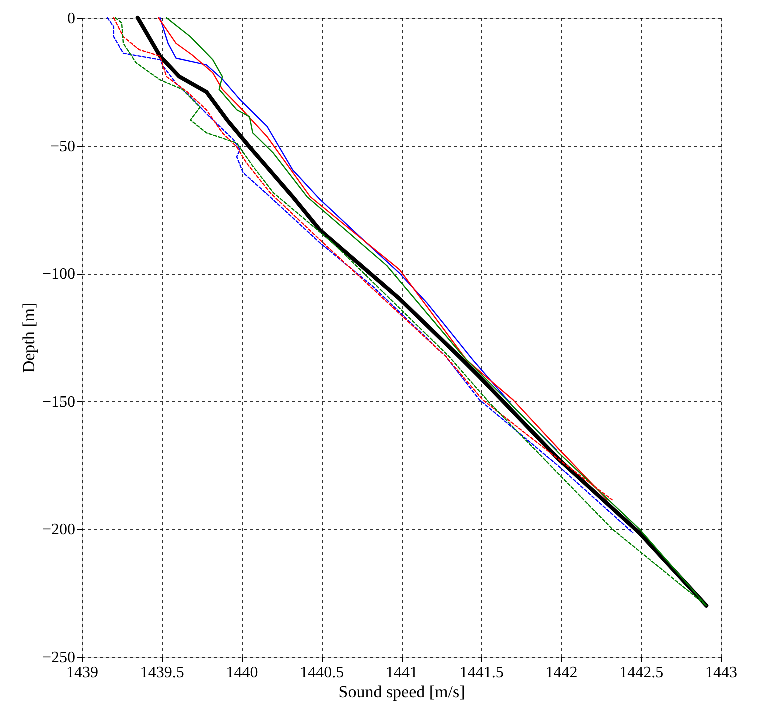  Describe the element at coordinates (59, 658) in the screenshot. I see `y-tick-label: −250` at that location.